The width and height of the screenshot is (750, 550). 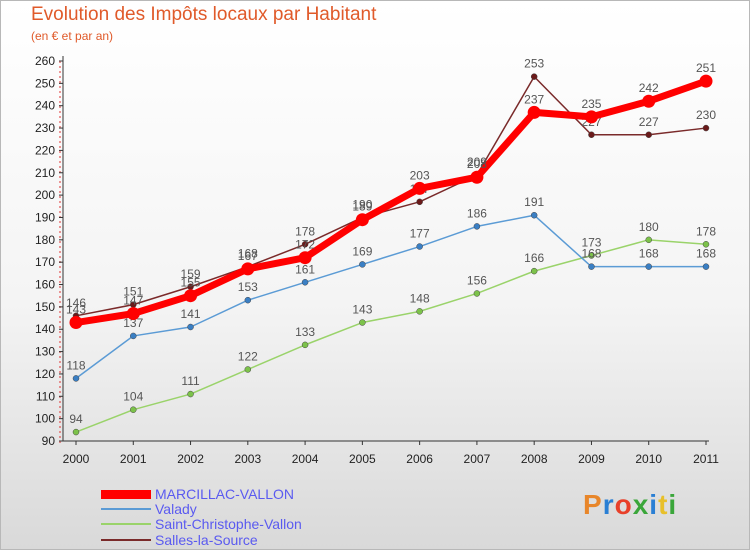 What do you see at coordinates (649, 122) in the screenshot?
I see `data-label-salles-la-source: 227` at bounding box center [649, 122].